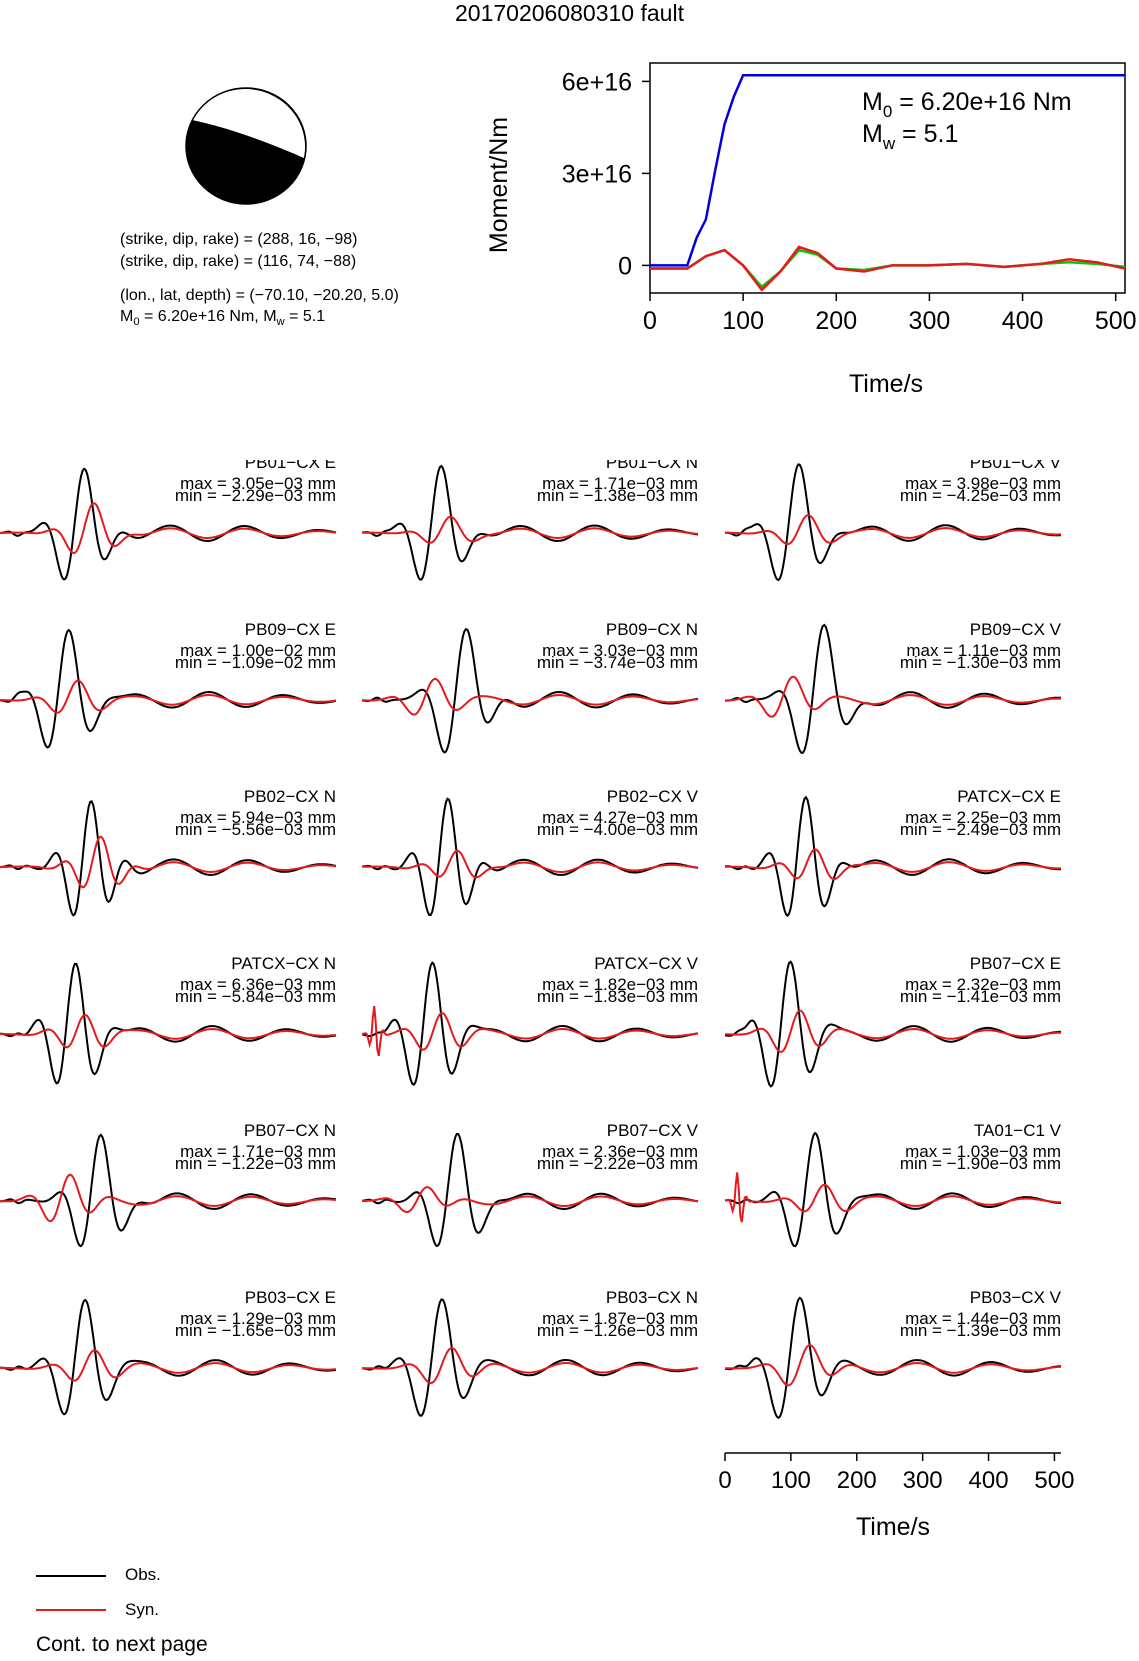  Describe the element at coordinates (1054, 1480) in the screenshot. I see `waveform-xtick-label: 500` at that location.